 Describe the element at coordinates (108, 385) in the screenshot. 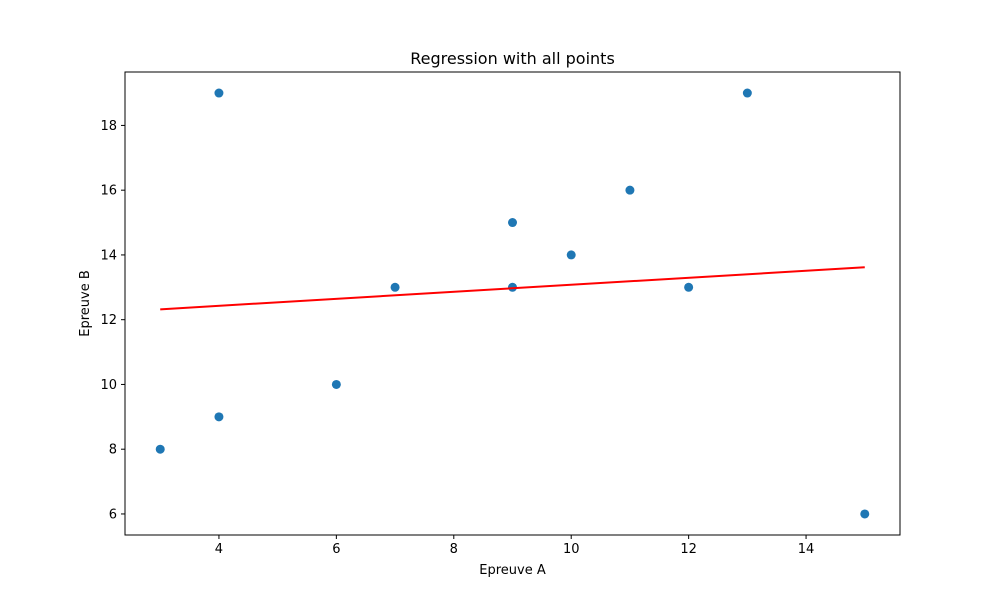

I see `y-tick-label: 10` at that location.